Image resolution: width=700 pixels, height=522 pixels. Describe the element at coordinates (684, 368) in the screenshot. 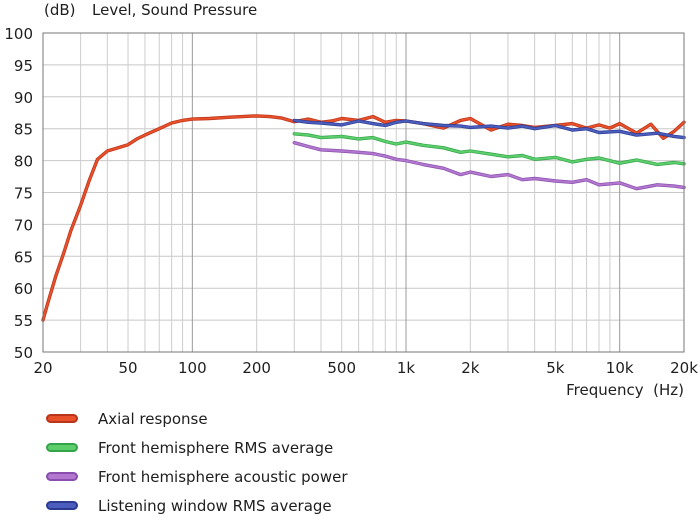

I see `x-tick-label: 20k` at that location.